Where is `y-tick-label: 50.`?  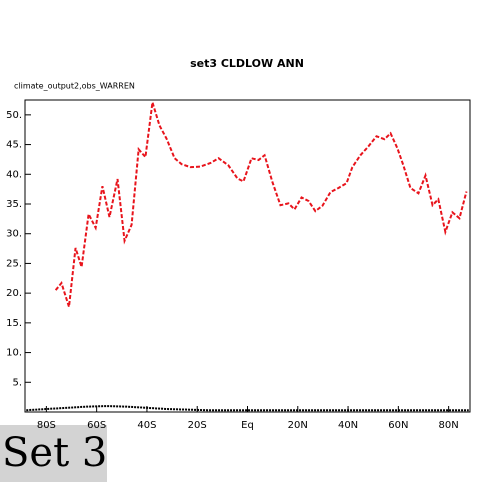
y-tick-label: 50. is located at coordinates (14, 115).